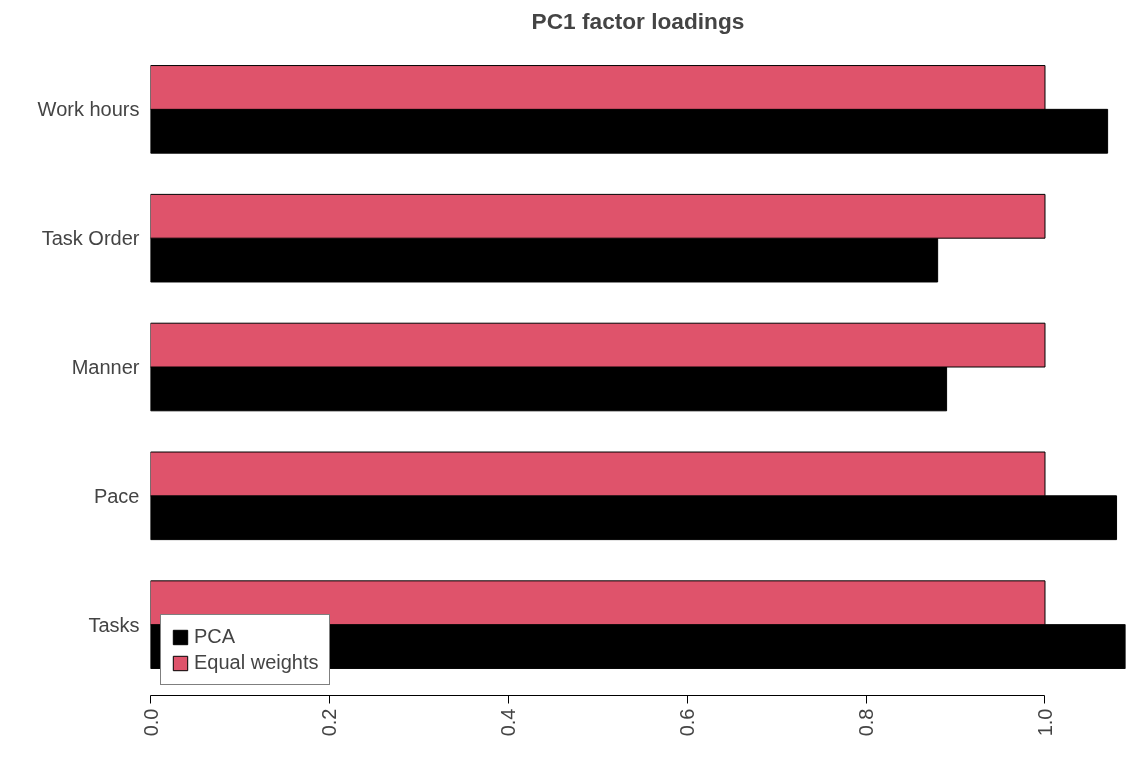 This screenshot has height=779, width=1135. I want to click on x-tick-label: 0.2, so click(329, 722).